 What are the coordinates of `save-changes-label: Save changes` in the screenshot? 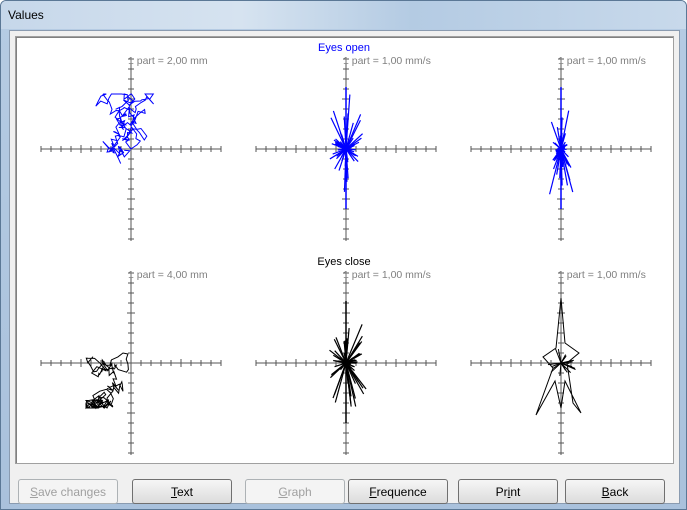 It's located at (68, 491).